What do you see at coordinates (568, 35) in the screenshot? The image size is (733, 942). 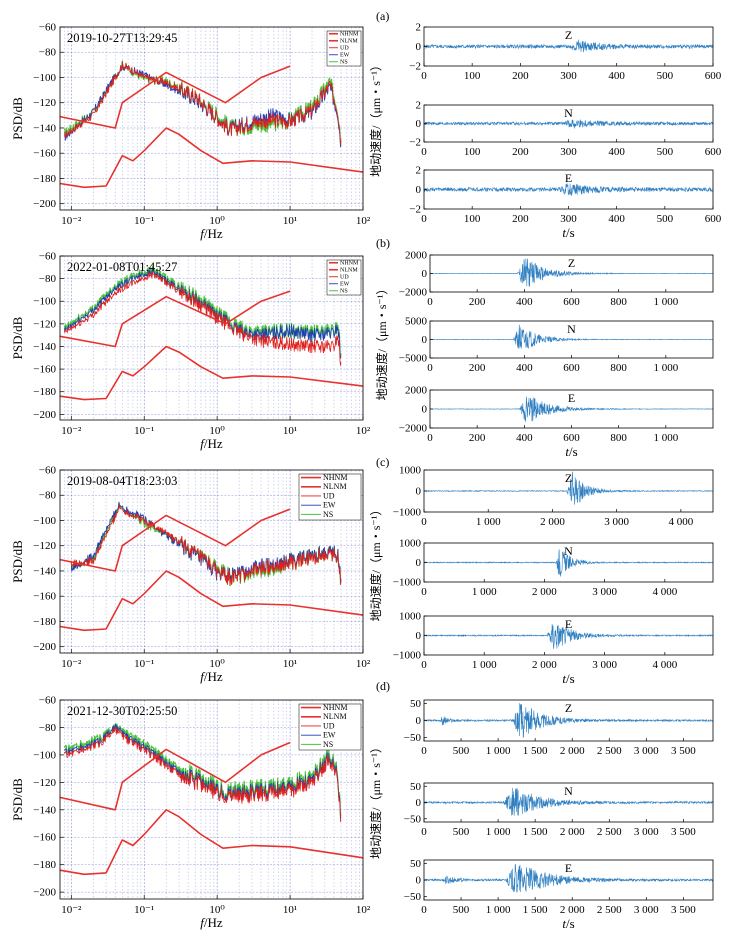 I see `seismogram-component-label: Z` at bounding box center [568, 35].